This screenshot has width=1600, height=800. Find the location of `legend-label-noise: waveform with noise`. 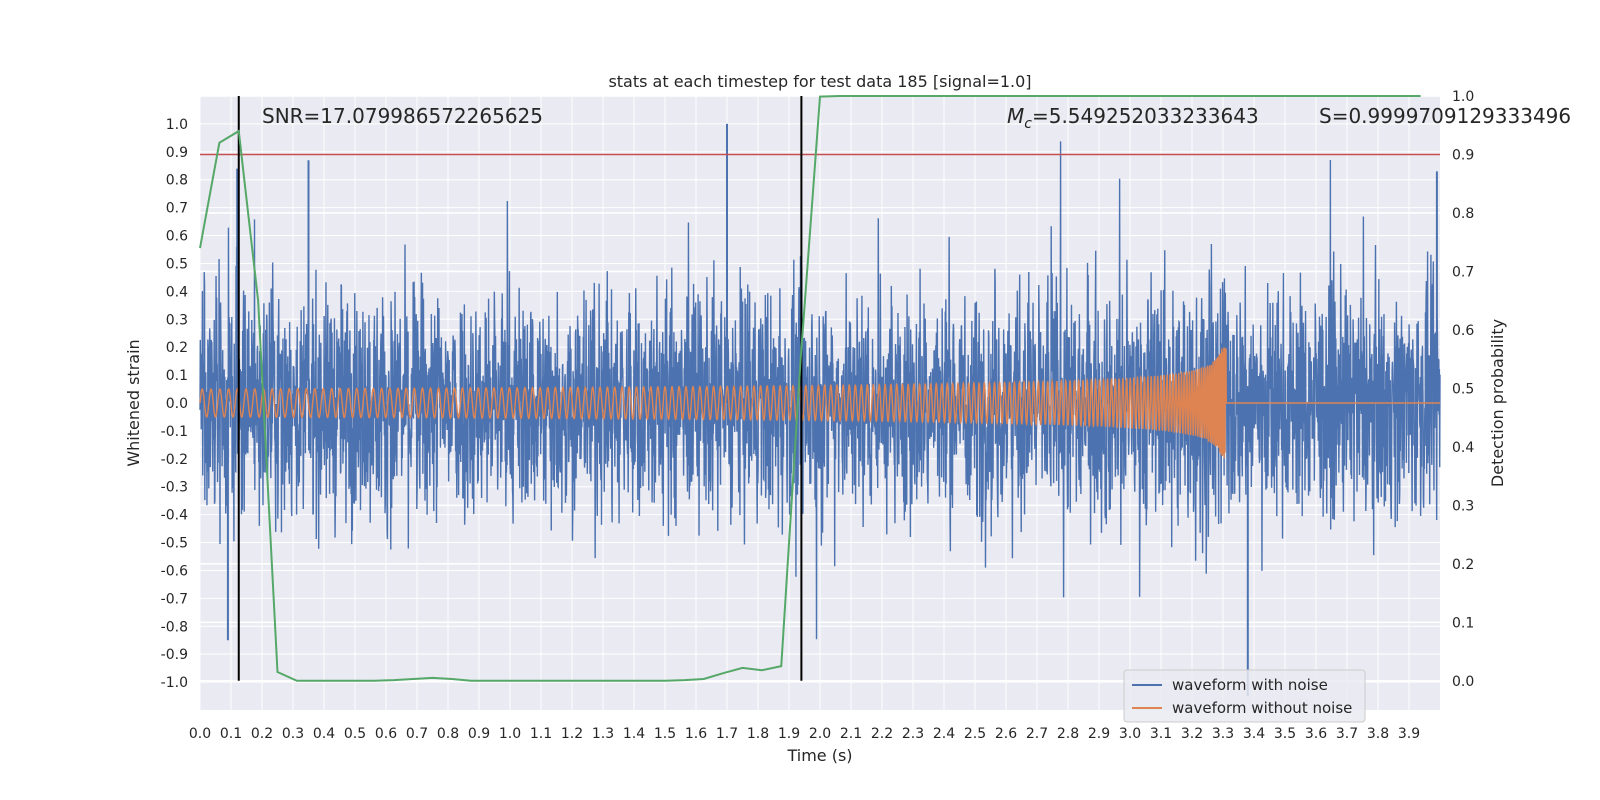

legend-label-noise: waveform with noise is located at coordinates (1250, 685).